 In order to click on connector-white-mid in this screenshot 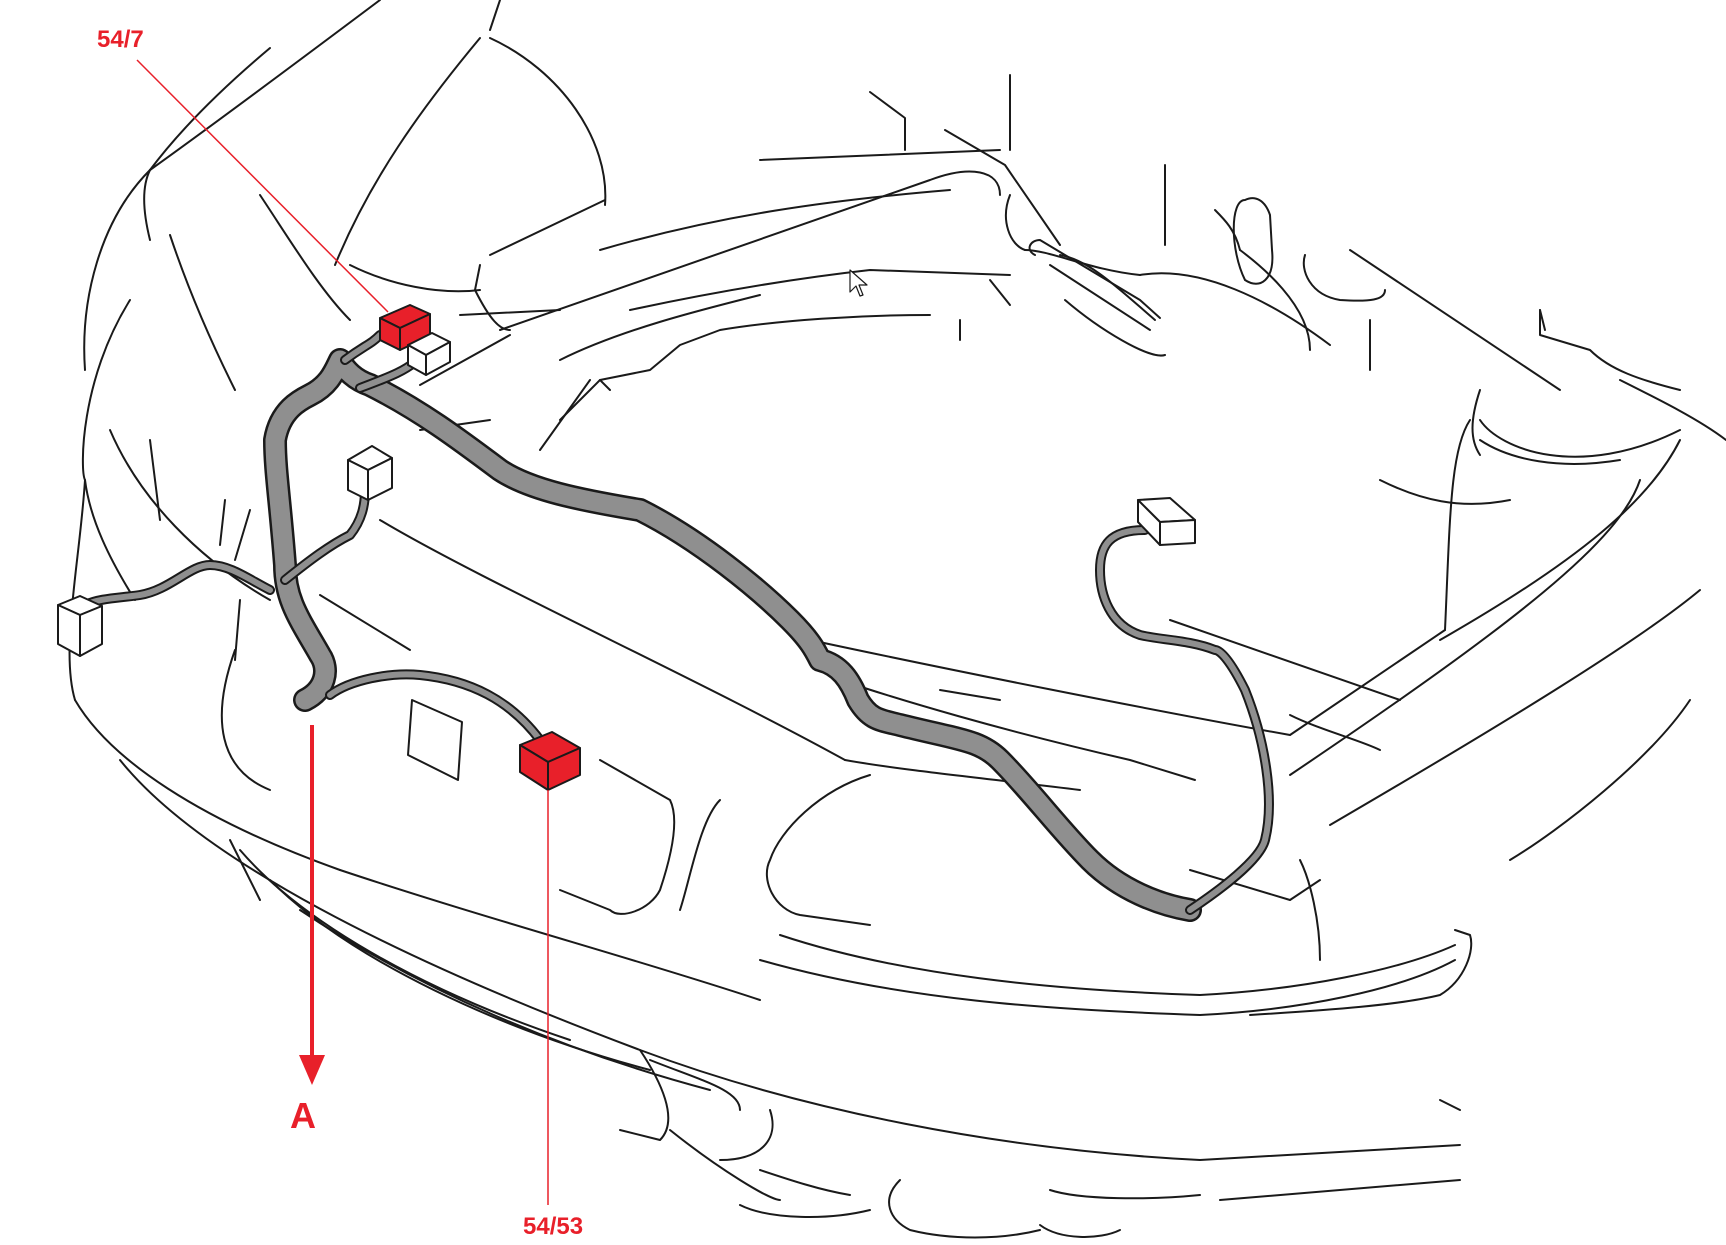, I will do `click(370, 473)`.